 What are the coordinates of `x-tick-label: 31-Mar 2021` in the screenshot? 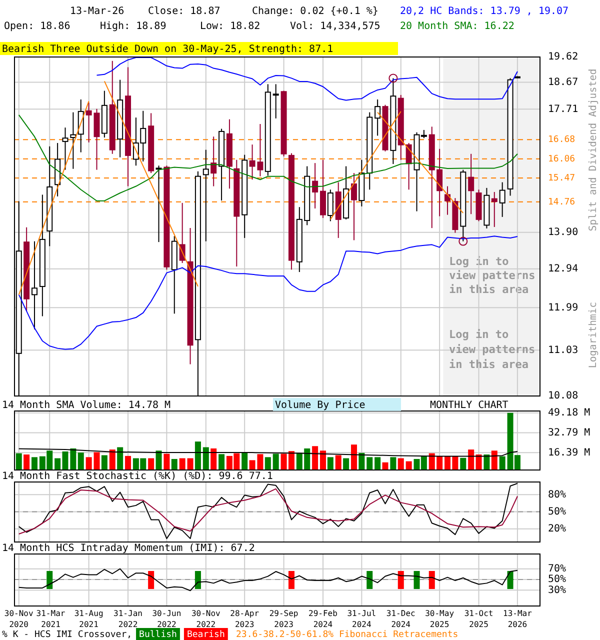 It's located at (51, 619).